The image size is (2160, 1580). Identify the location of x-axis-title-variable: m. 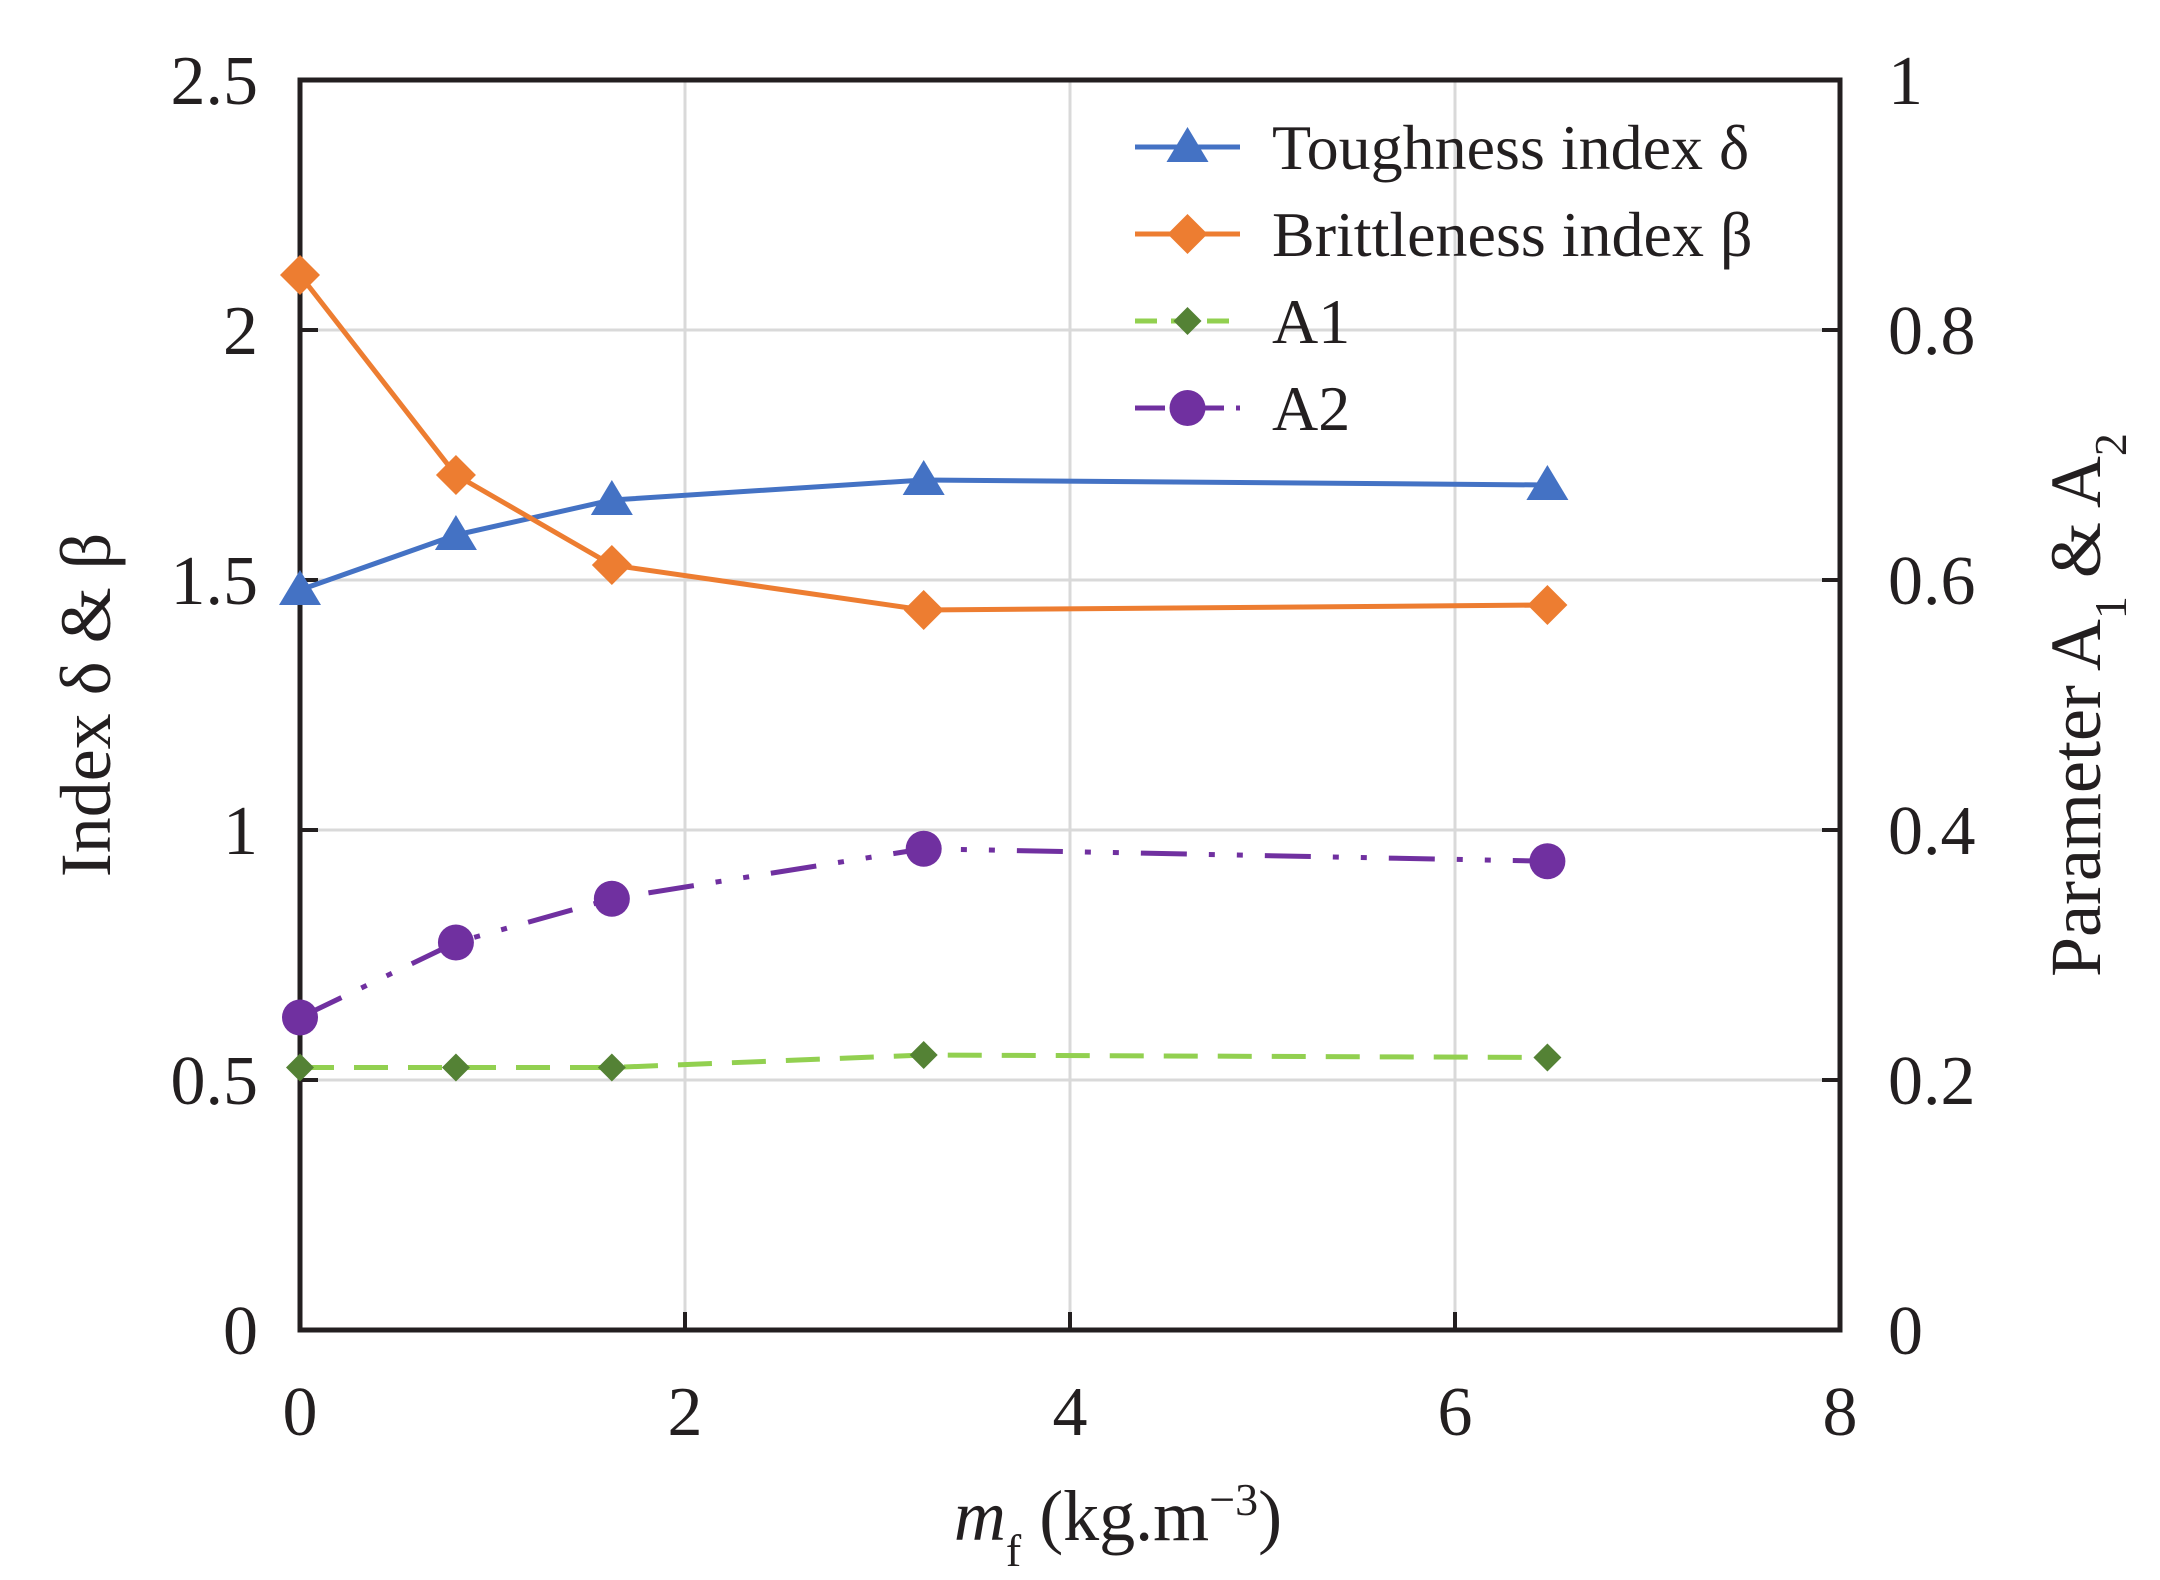
(980, 1516).